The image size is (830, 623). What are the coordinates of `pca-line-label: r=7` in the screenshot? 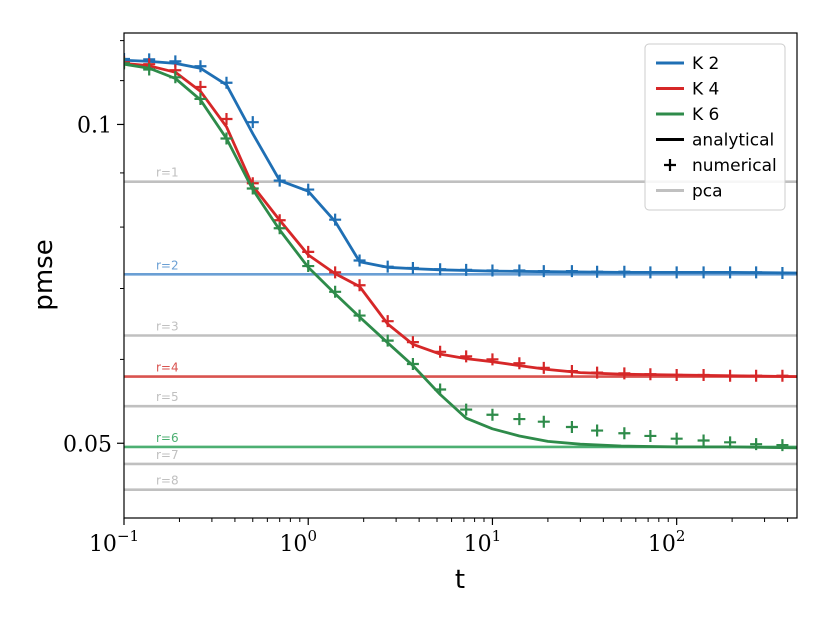 It's located at (167, 455).